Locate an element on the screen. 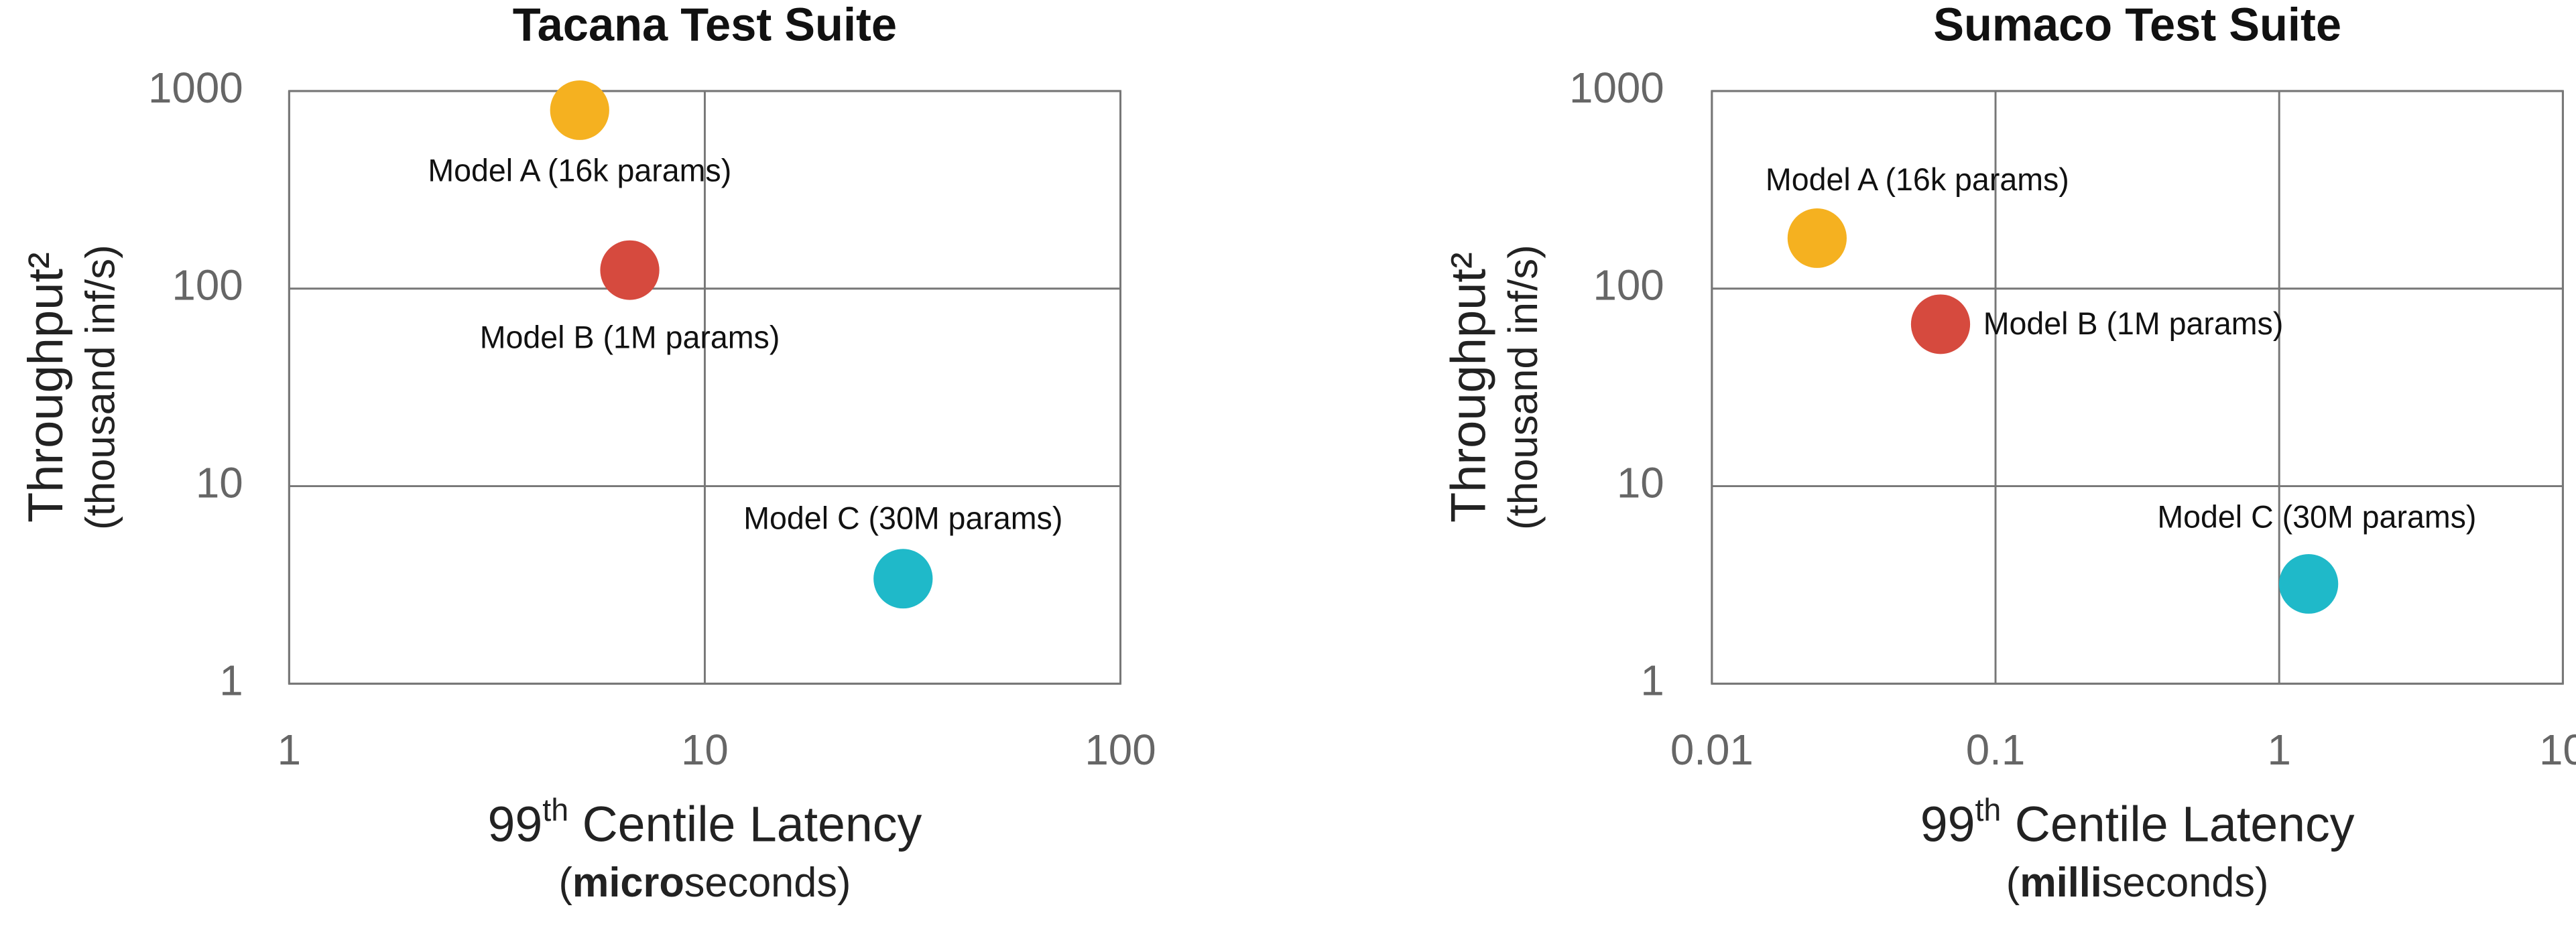 The image size is (2576, 932). x-axis-unit: (microseconds) is located at coordinates (705, 883).